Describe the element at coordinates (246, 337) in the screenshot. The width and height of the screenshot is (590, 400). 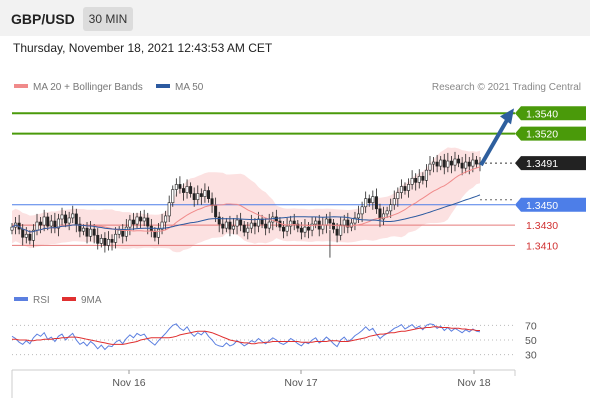
I see `rsi-line` at that location.